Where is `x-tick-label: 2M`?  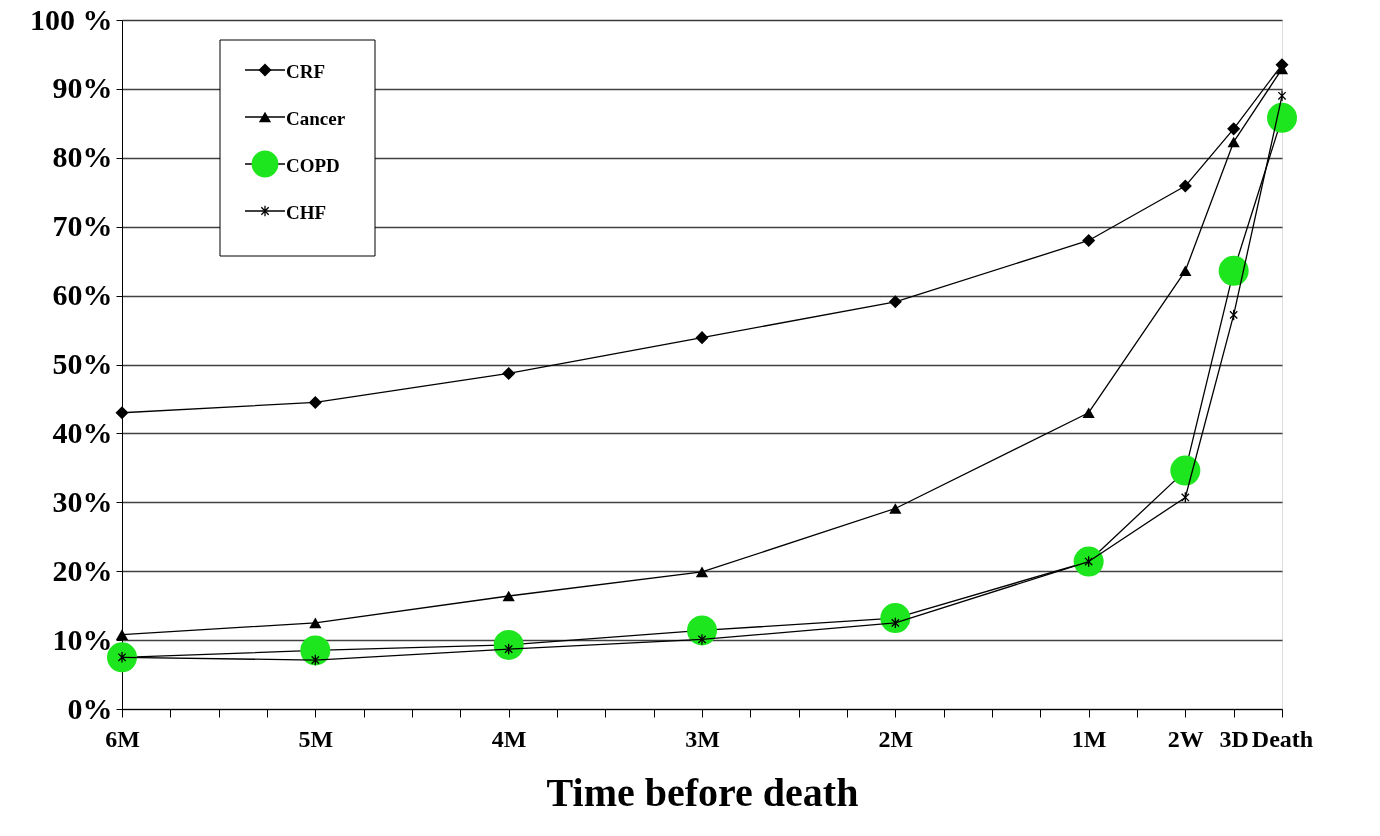
x-tick-label: 2M is located at coordinates (896, 738).